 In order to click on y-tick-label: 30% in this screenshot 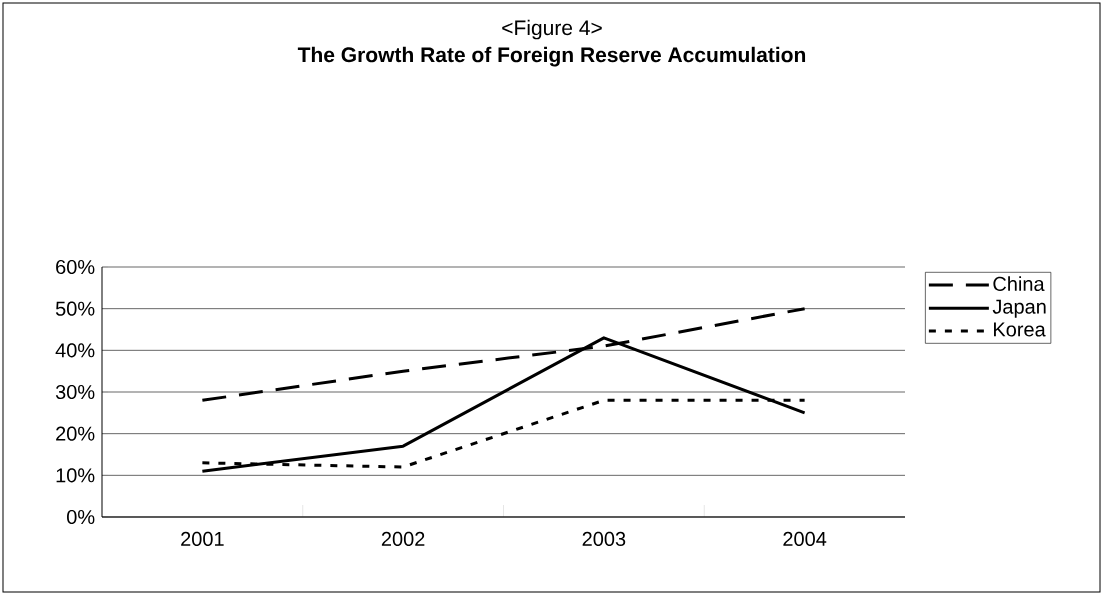, I will do `click(75, 392)`.